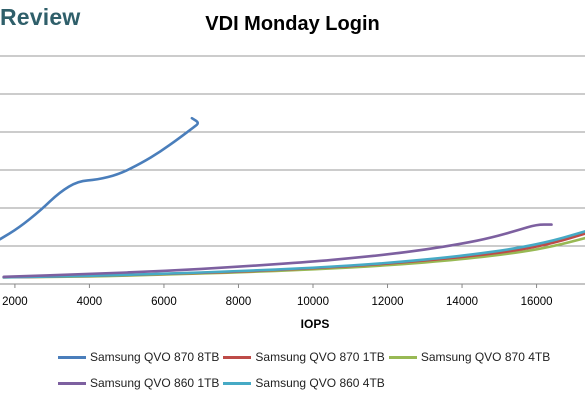 This screenshot has width=585, height=401. Describe the element at coordinates (15, 302) in the screenshot. I see `x-tick-label: 2000` at that location.